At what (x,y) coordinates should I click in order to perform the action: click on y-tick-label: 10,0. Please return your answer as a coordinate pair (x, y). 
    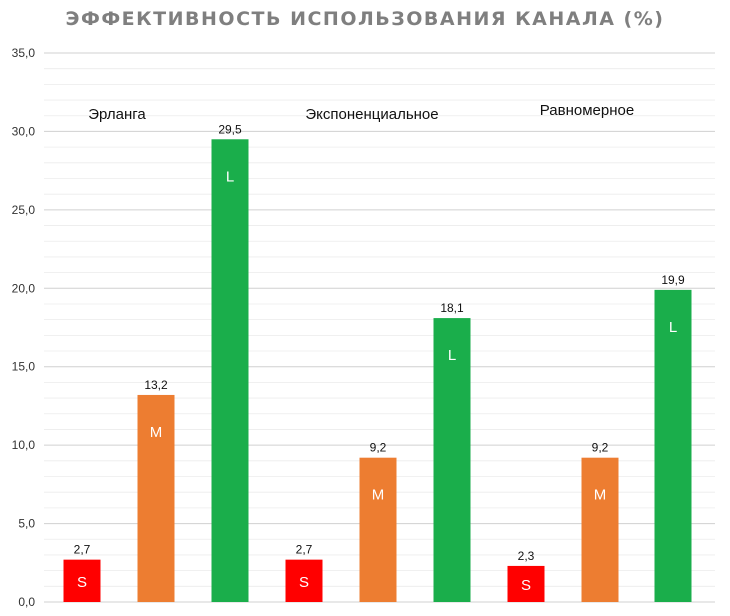
    Looking at the image, I should click on (24, 445).